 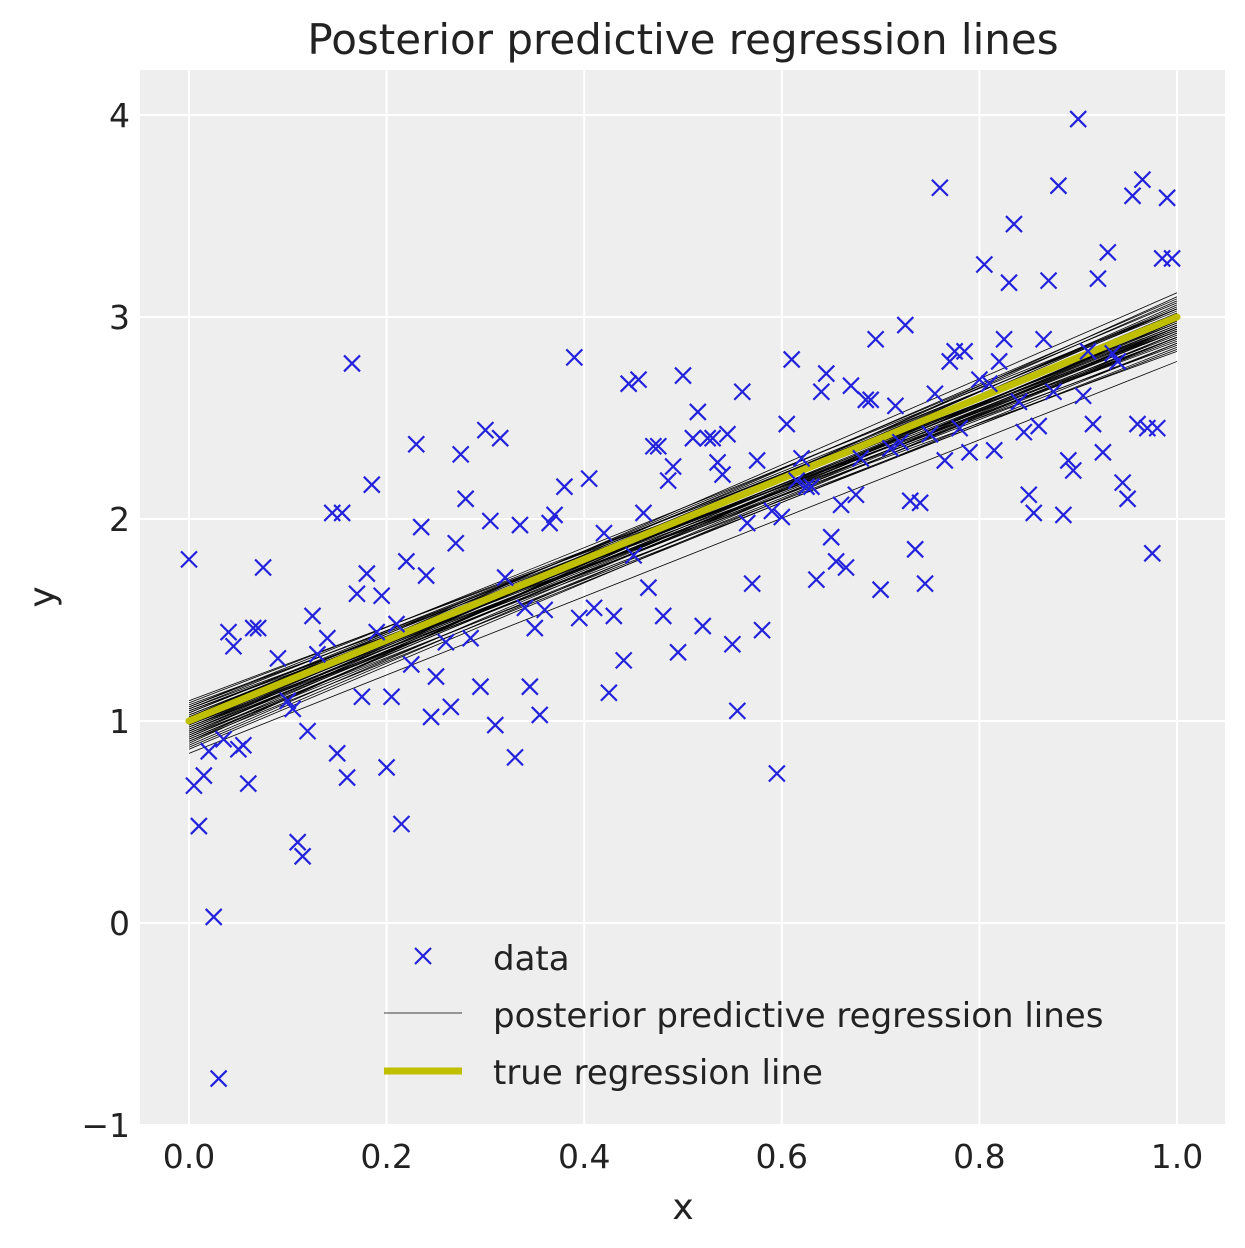 I want to click on x-tick-label-3: 0.6, so click(x=782, y=1156).